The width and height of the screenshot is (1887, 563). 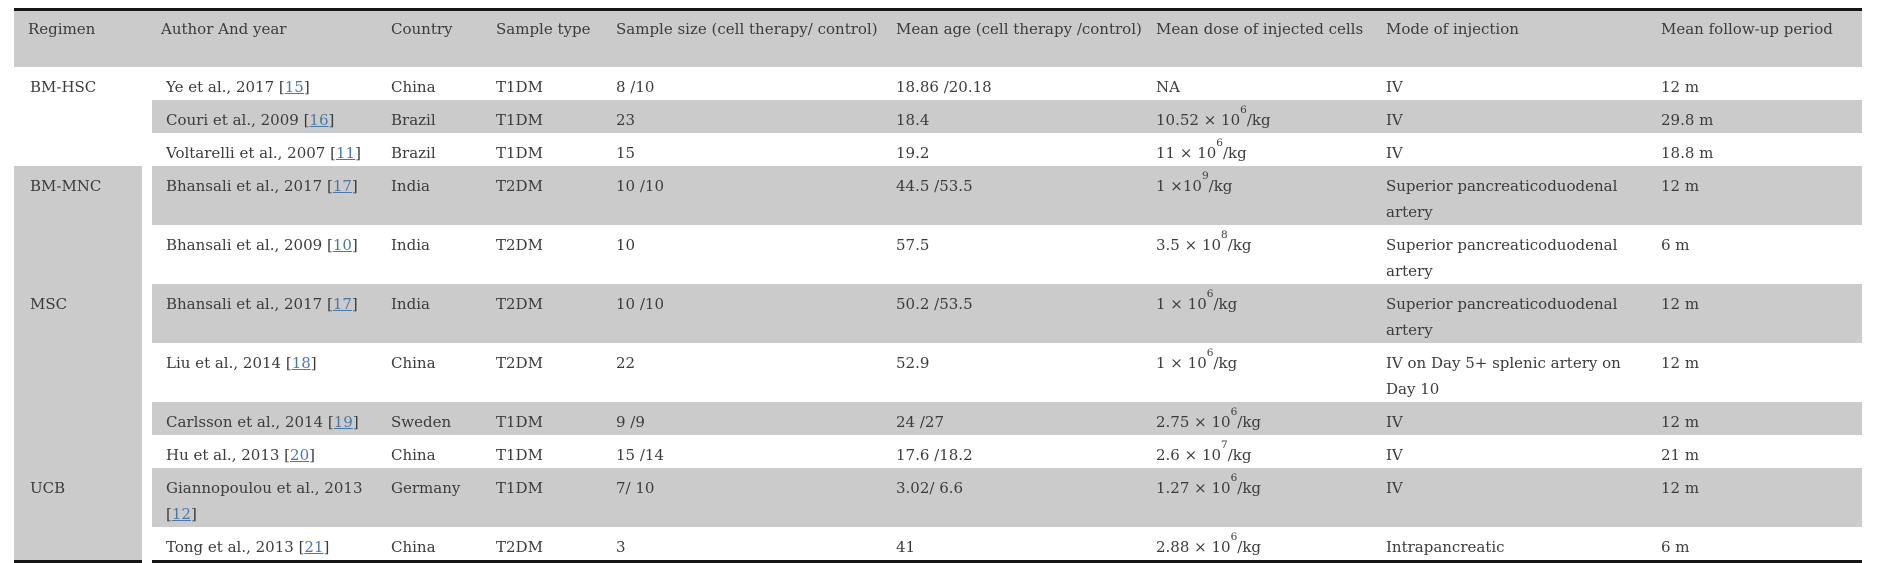 I want to click on dose-base: 11 × 10, so click(x=1186, y=152).